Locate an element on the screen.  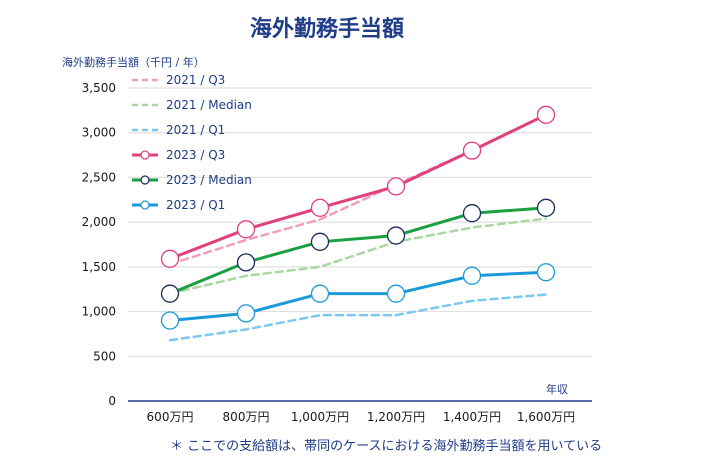
y-tick-label: 2,500 is located at coordinates (99, 177).